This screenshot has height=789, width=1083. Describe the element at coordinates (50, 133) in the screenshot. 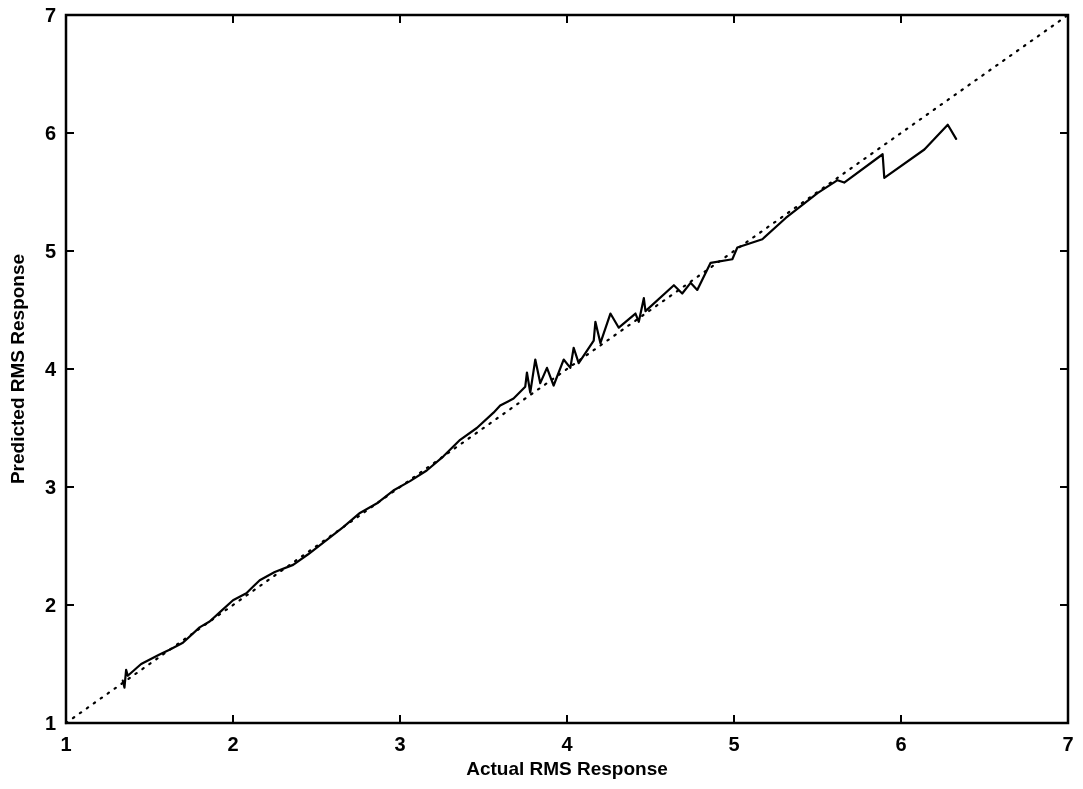

I see `y-tick-label: 6` at that location.